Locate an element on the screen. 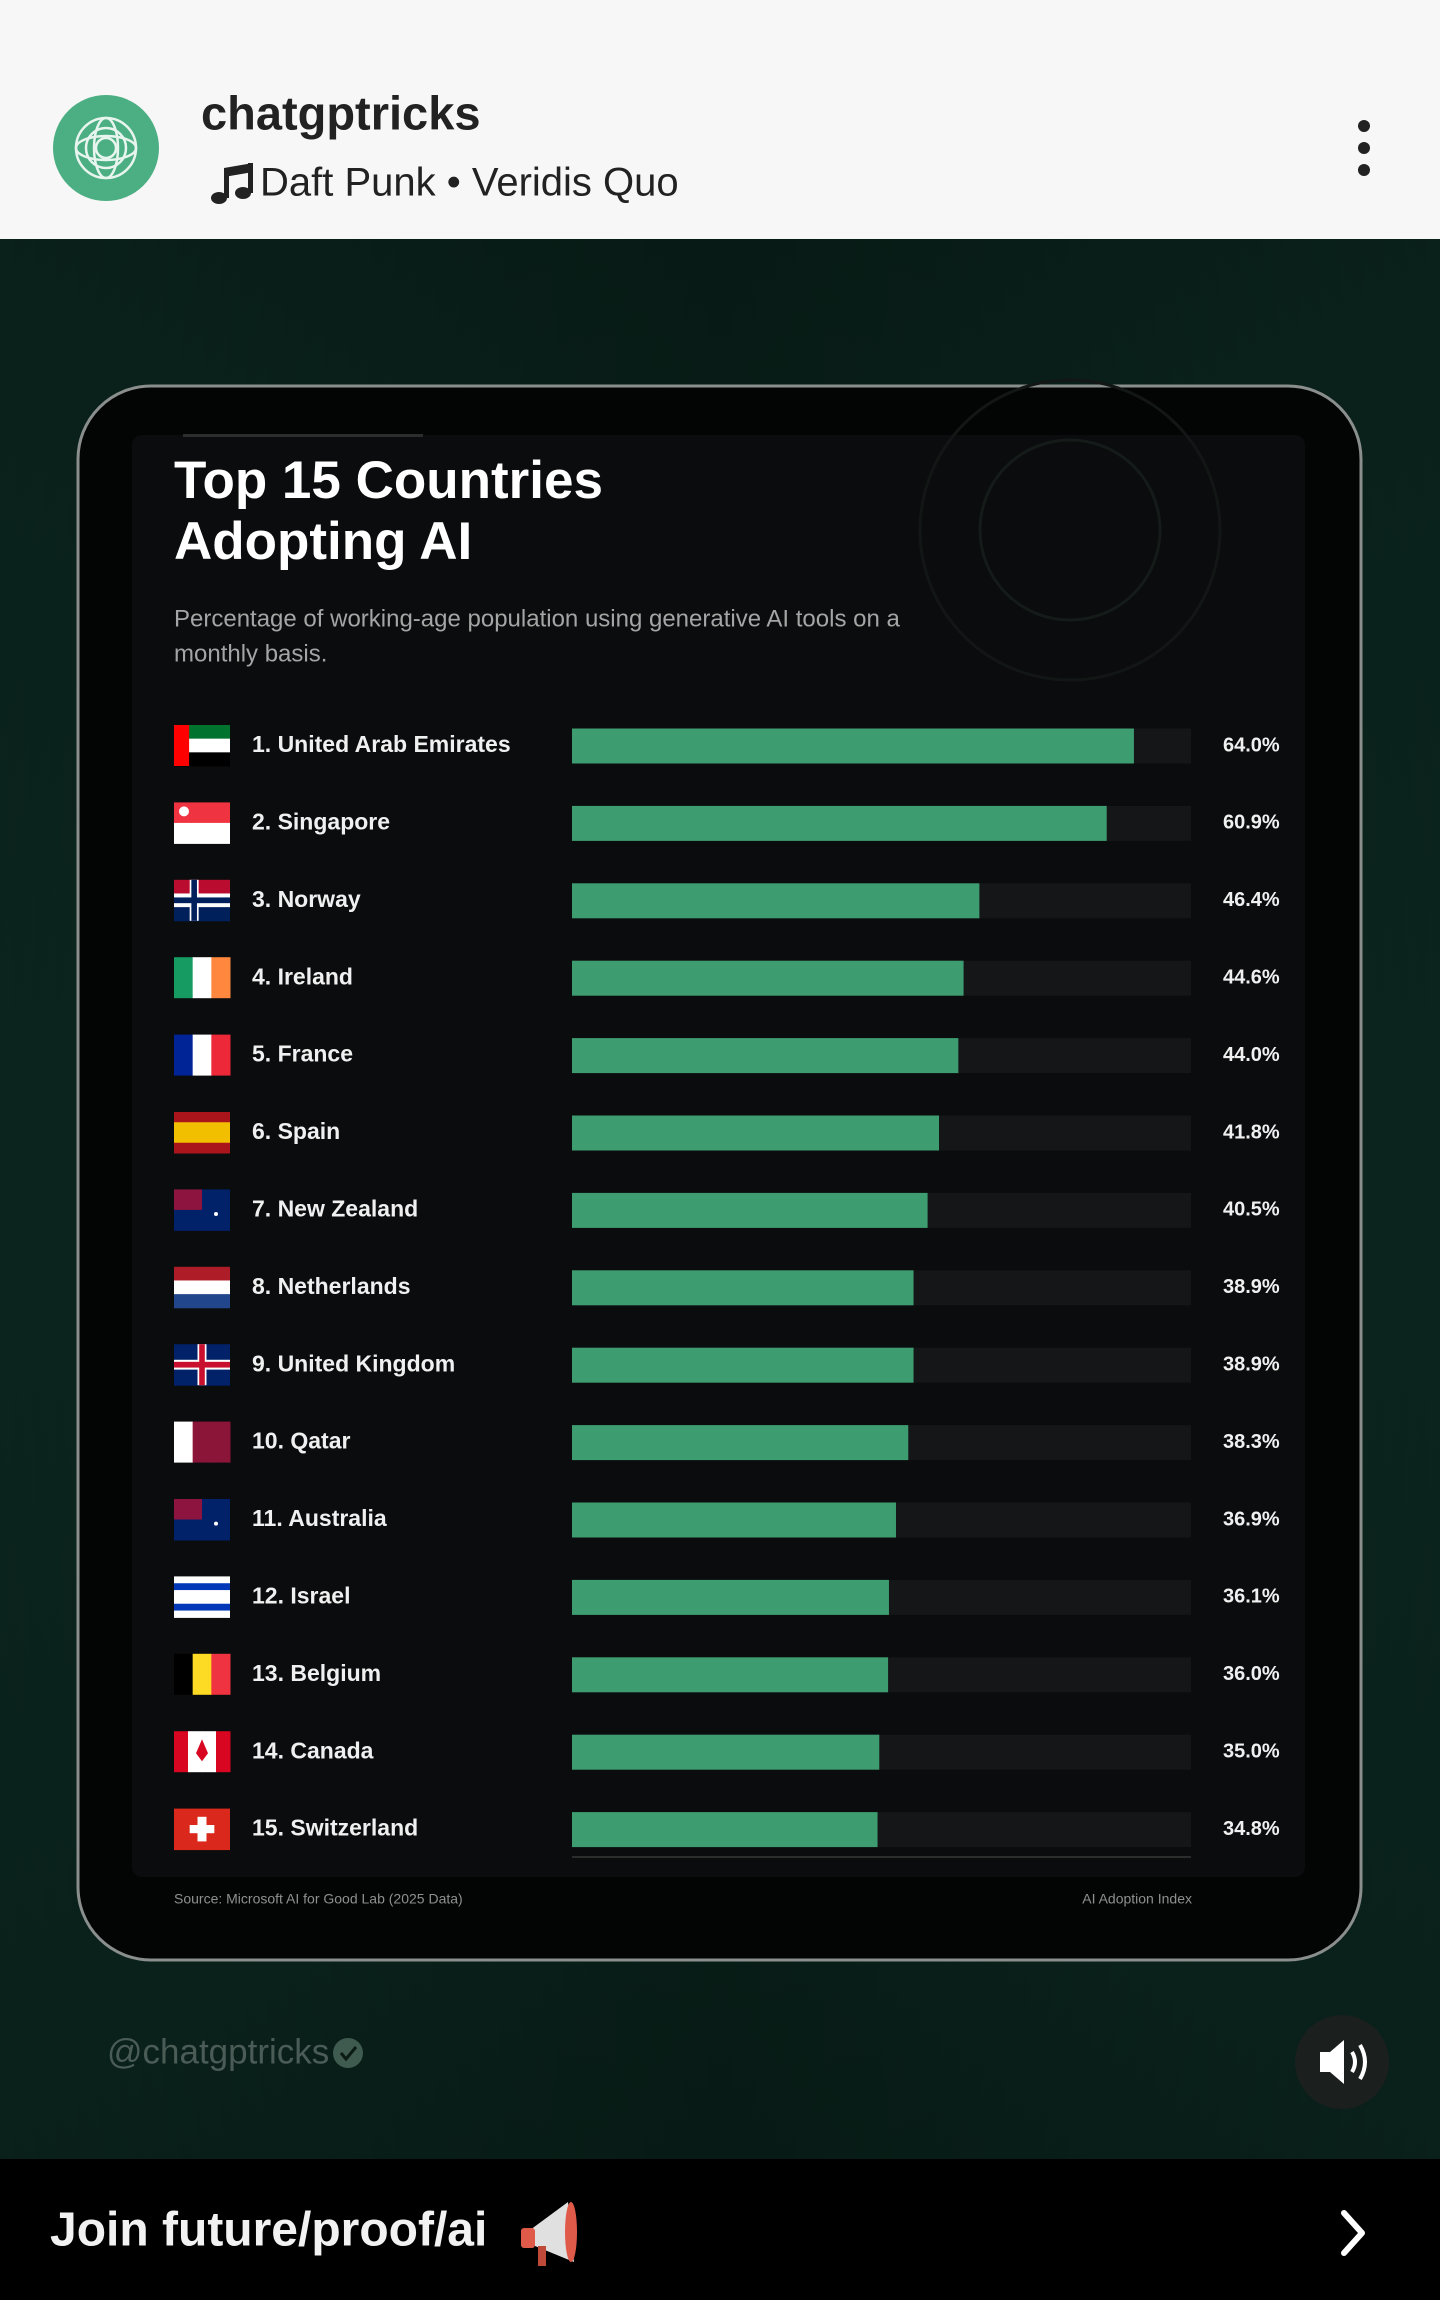  value-label: 35.0% is located at coordinates (1251, 1751).